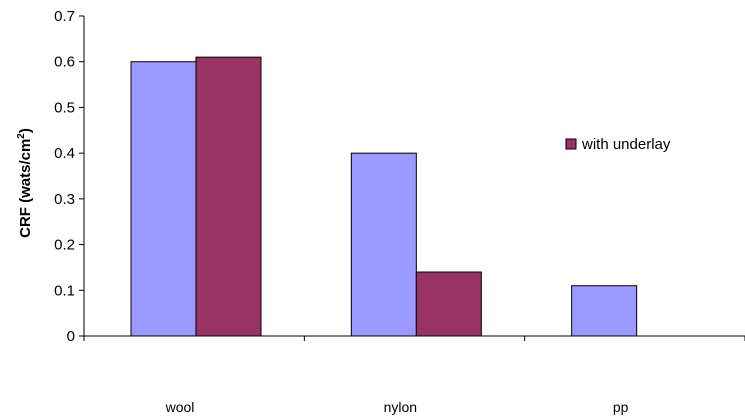 The height and width of the screenshot is (417, 745). I want to click on bar-pp, so click(604, 311).